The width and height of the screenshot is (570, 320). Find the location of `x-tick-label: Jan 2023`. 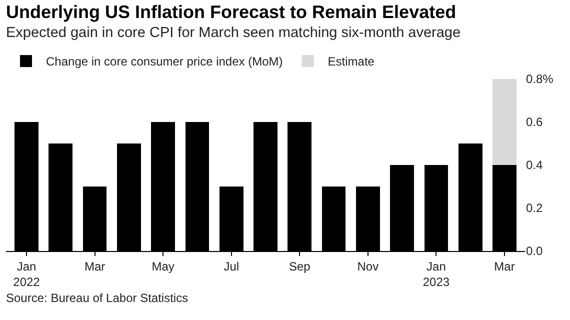

x-tick-label: Jan 2023 is located at coordinates (436, 274).